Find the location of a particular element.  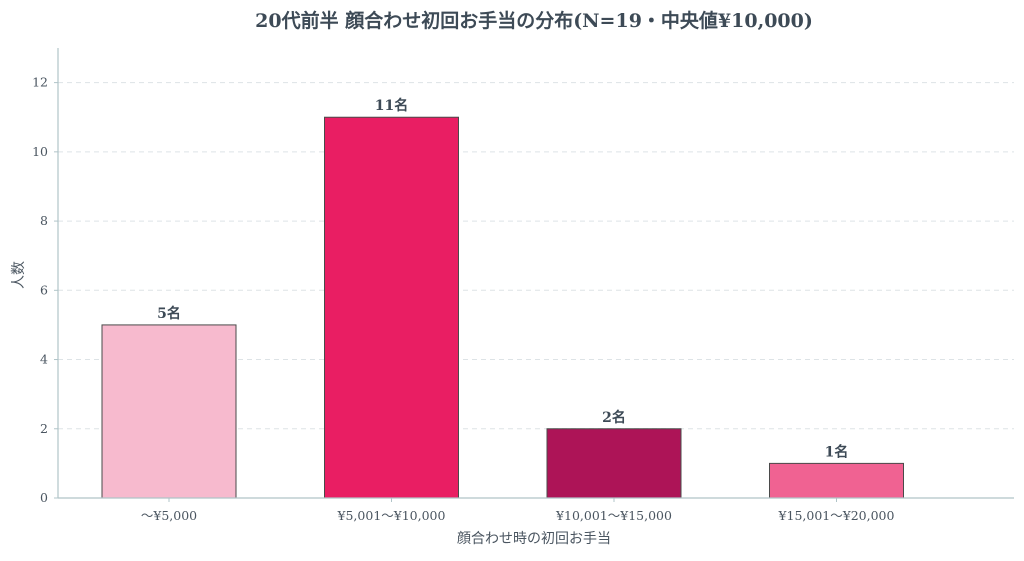

x-tick-label: 〜¥5,000 is located at coordinates (169, 515).